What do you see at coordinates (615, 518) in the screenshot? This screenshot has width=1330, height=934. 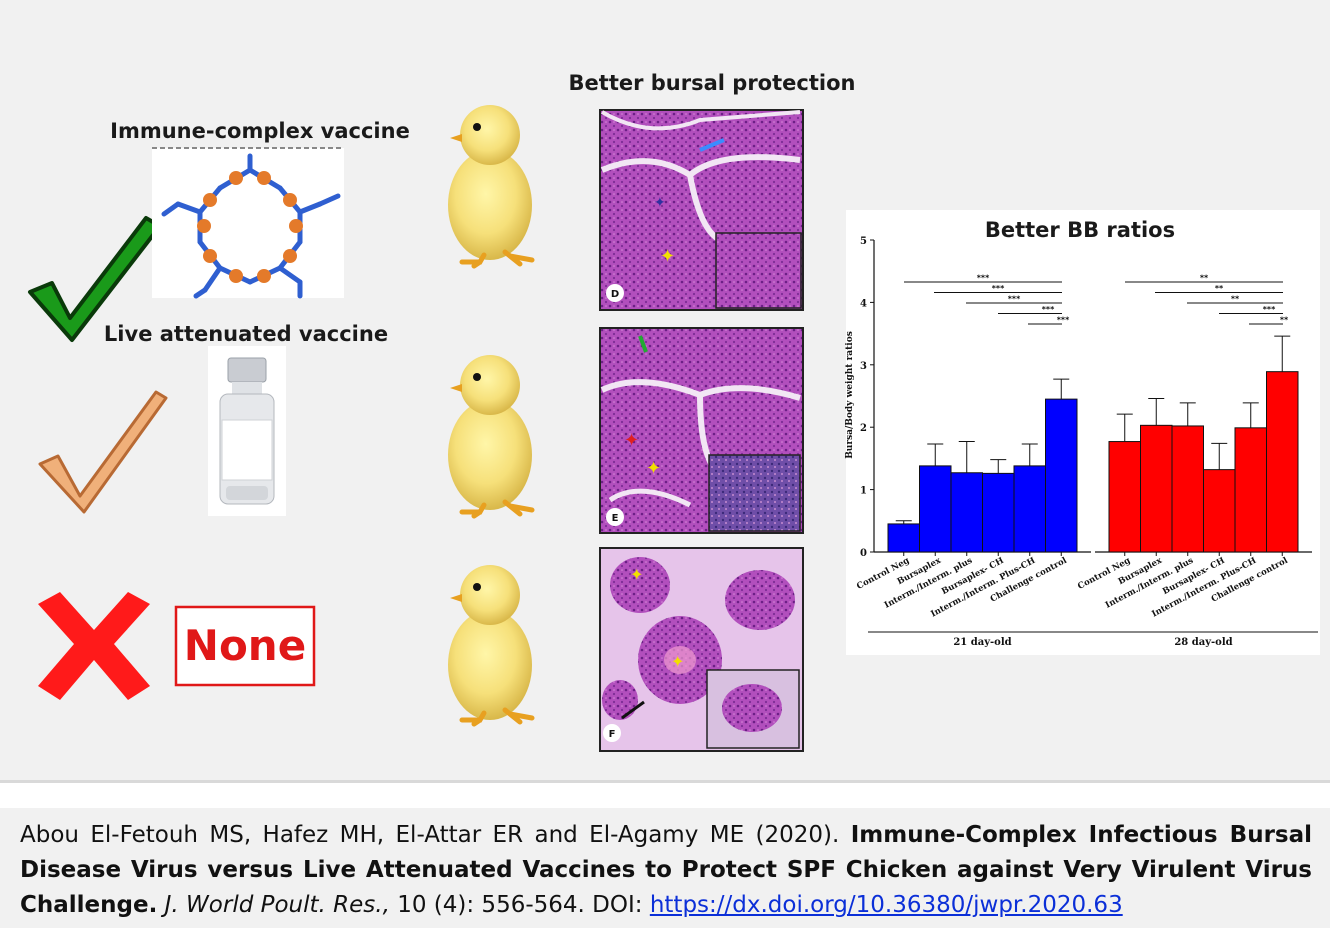 I see `panel-e-label: E` at bounding box center [615, 518].